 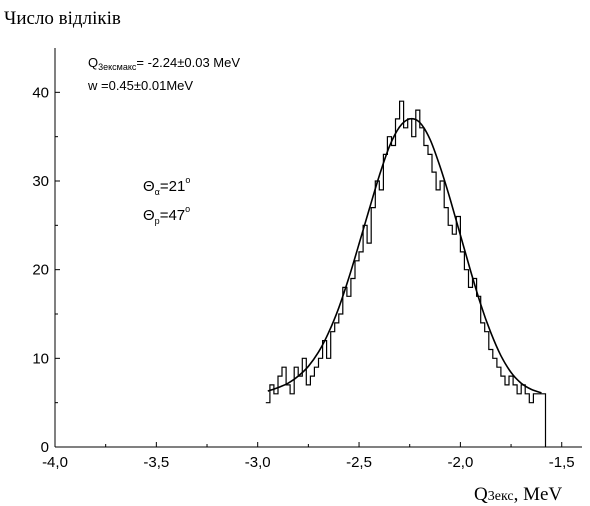 I want to click on q-max-annotation: Q3ексмакс= -2.24±0.03 MeV, so click(x=164, y=63).